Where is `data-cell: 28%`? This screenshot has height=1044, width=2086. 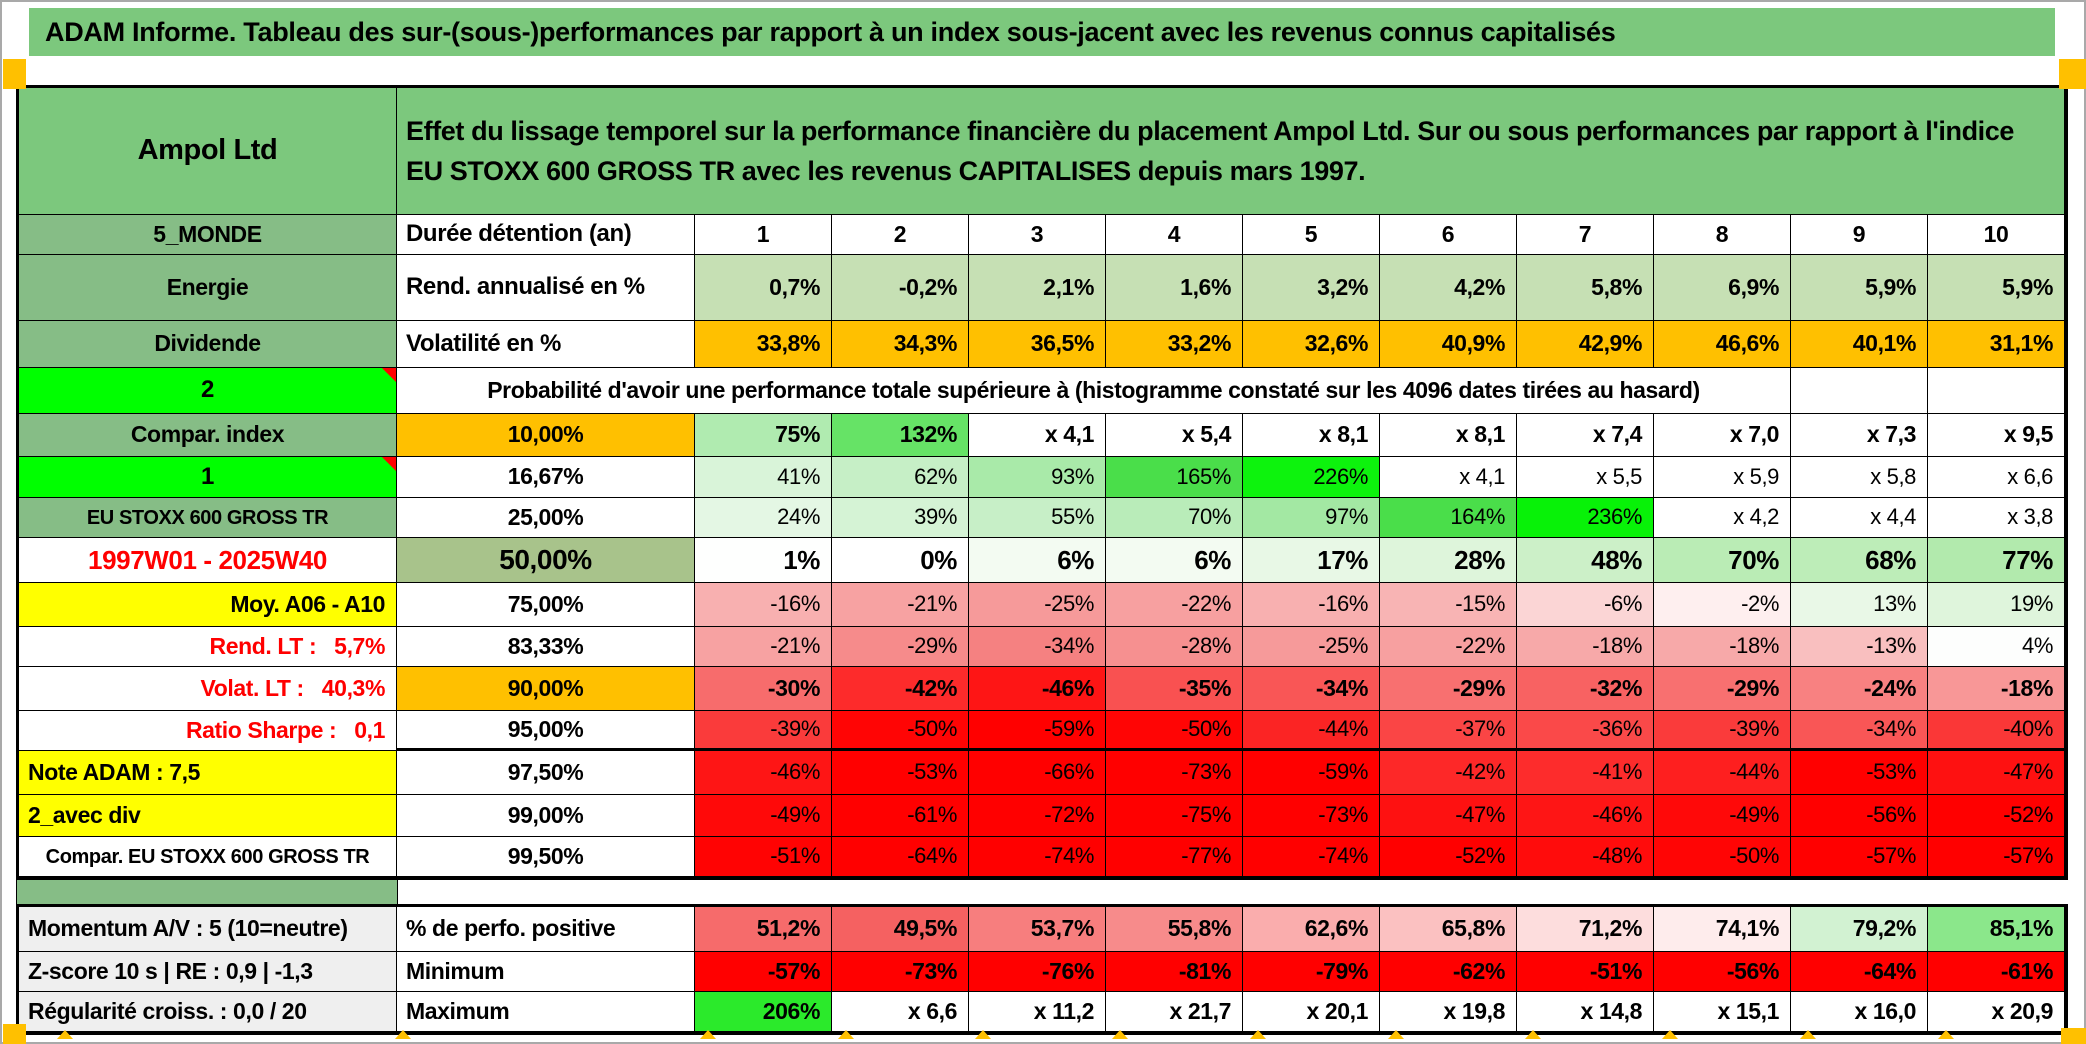
data-cell: 28% is located at coordinates (1448, 560).